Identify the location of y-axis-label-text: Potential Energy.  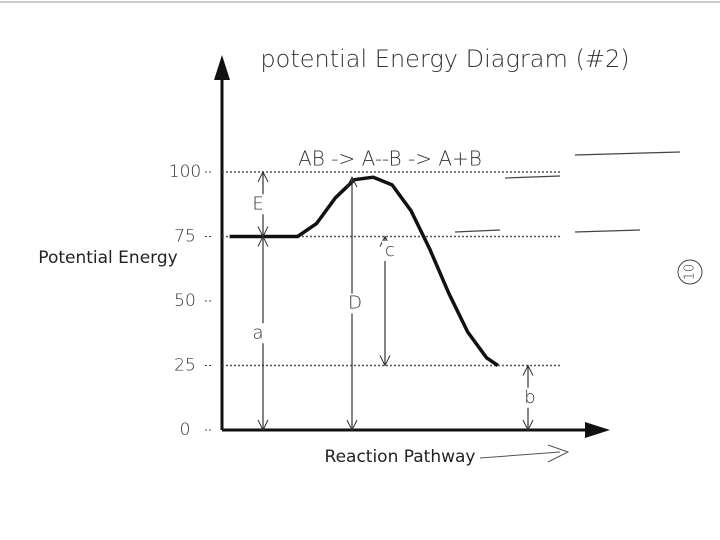
(107, 258).